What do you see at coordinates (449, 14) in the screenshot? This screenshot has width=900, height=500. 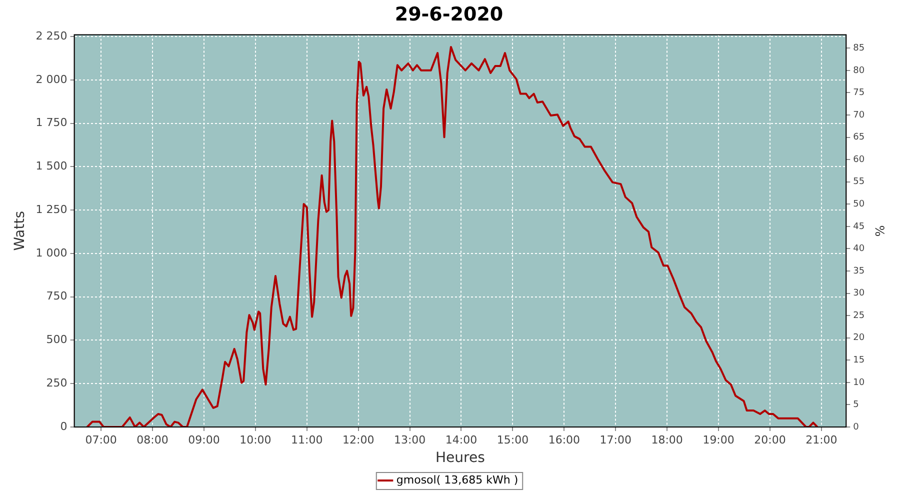 I see `chart-title: 29-6-2020` at bounding box center [449, 14].